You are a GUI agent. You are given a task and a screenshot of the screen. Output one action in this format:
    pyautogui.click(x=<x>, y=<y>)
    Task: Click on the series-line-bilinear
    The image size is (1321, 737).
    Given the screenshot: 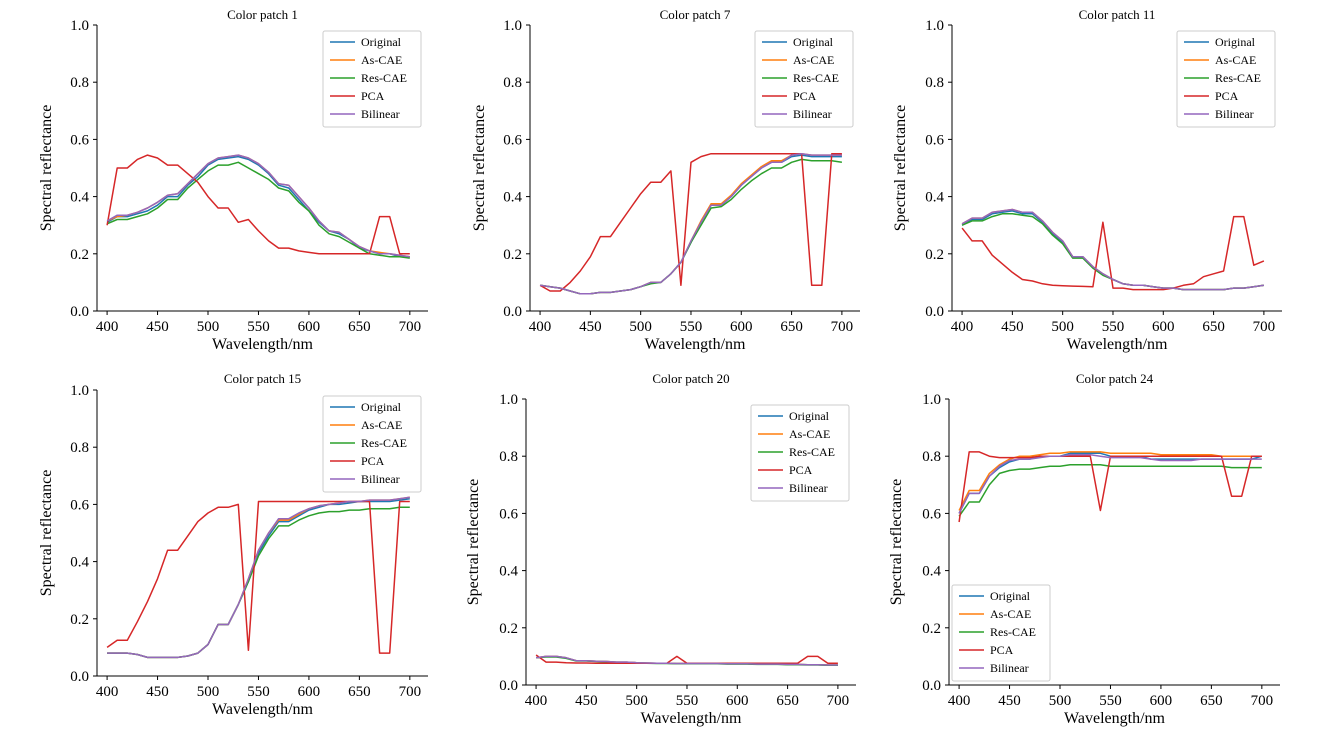 What is the action you would take?
    pyautogui.click(x=1113, y=249)
    